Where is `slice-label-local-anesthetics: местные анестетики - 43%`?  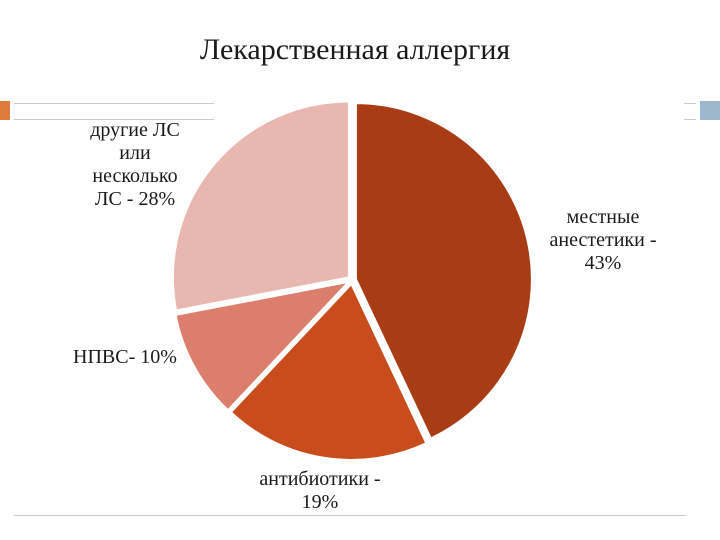
slice-label-local-anesthetics: местные анестетики - 43% is located at coordinates (603, 240).